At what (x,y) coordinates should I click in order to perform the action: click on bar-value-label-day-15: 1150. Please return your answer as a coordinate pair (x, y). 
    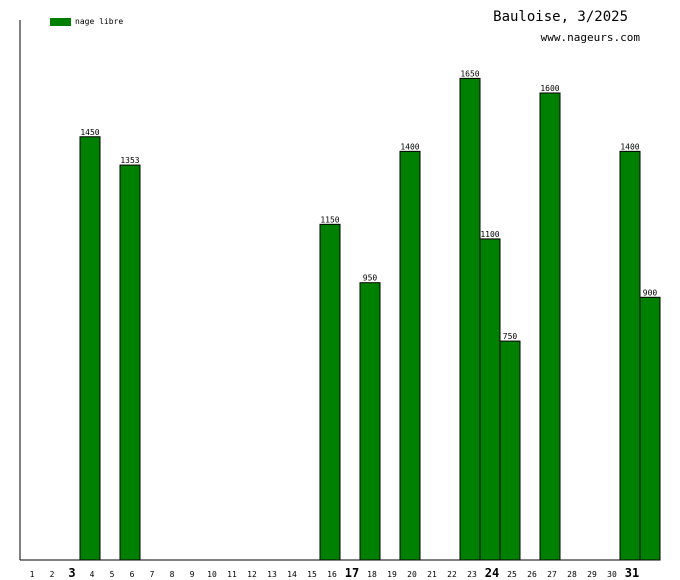
    Looking at the image, I should click on (329, 219).